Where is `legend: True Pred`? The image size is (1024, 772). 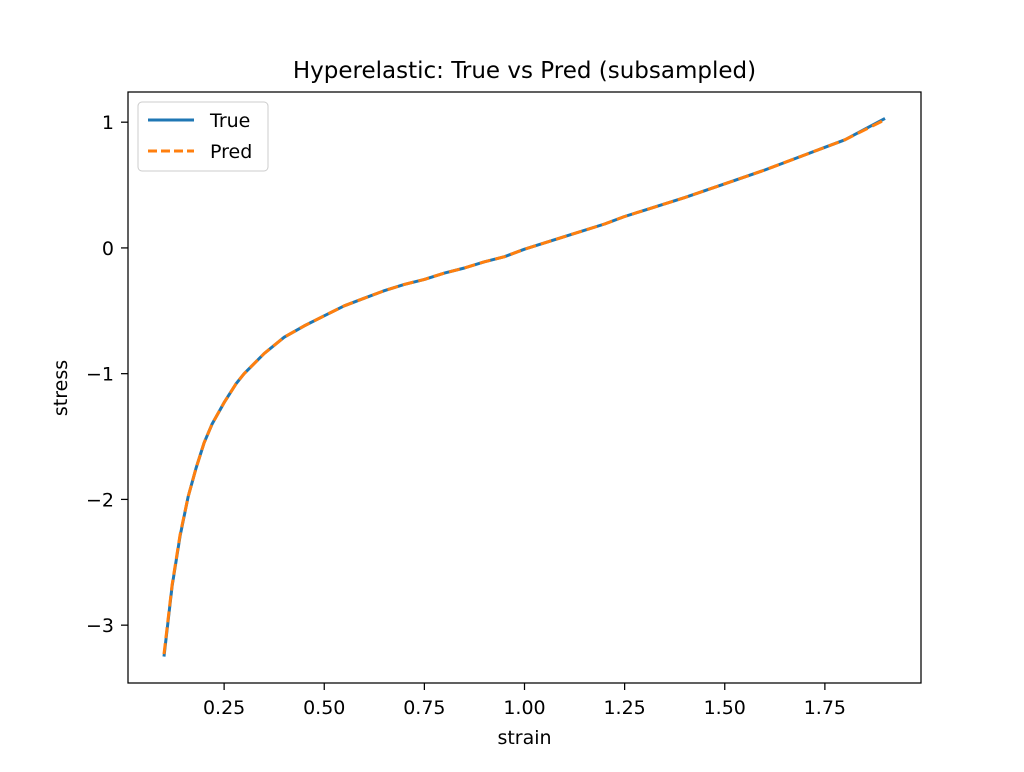 legend: True Pred is located at coordinates (203, 136).